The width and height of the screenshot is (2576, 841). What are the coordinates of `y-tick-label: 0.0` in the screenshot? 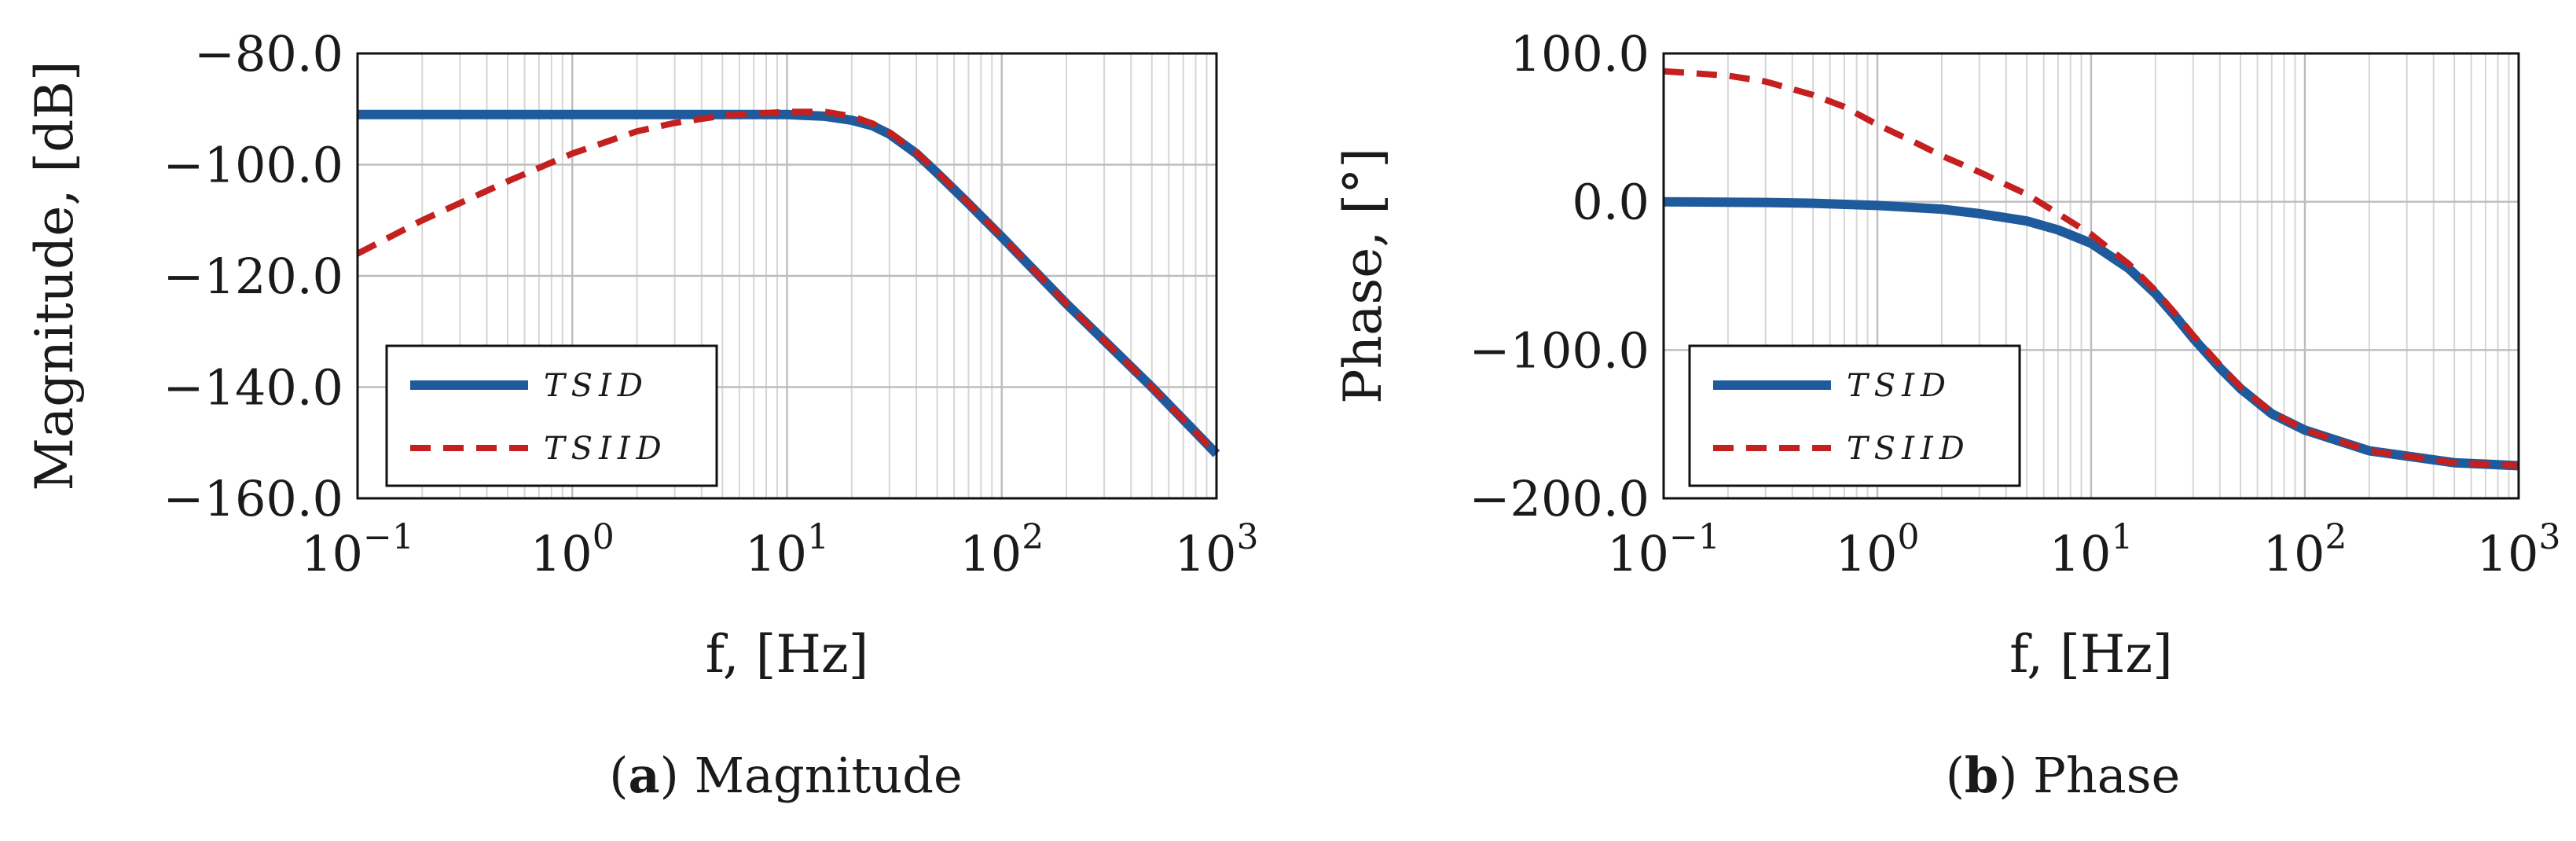 It's located at (1610, 202).